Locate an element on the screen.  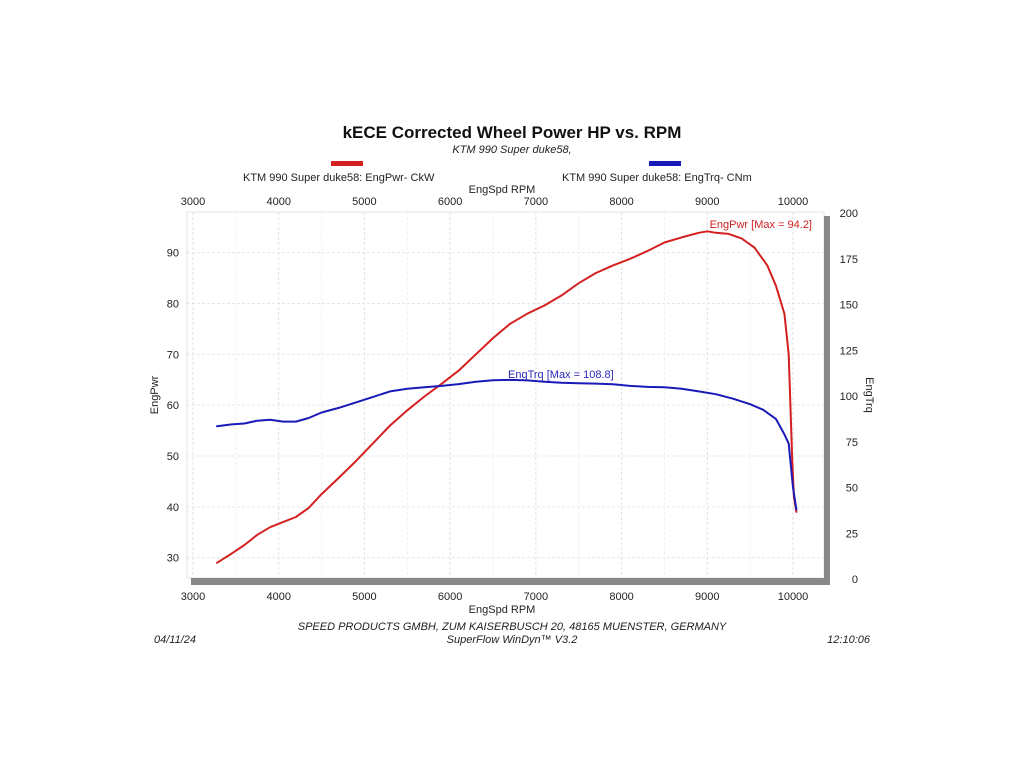
y-axis-right-label: EngTrq is located at coordinates (869, 395).